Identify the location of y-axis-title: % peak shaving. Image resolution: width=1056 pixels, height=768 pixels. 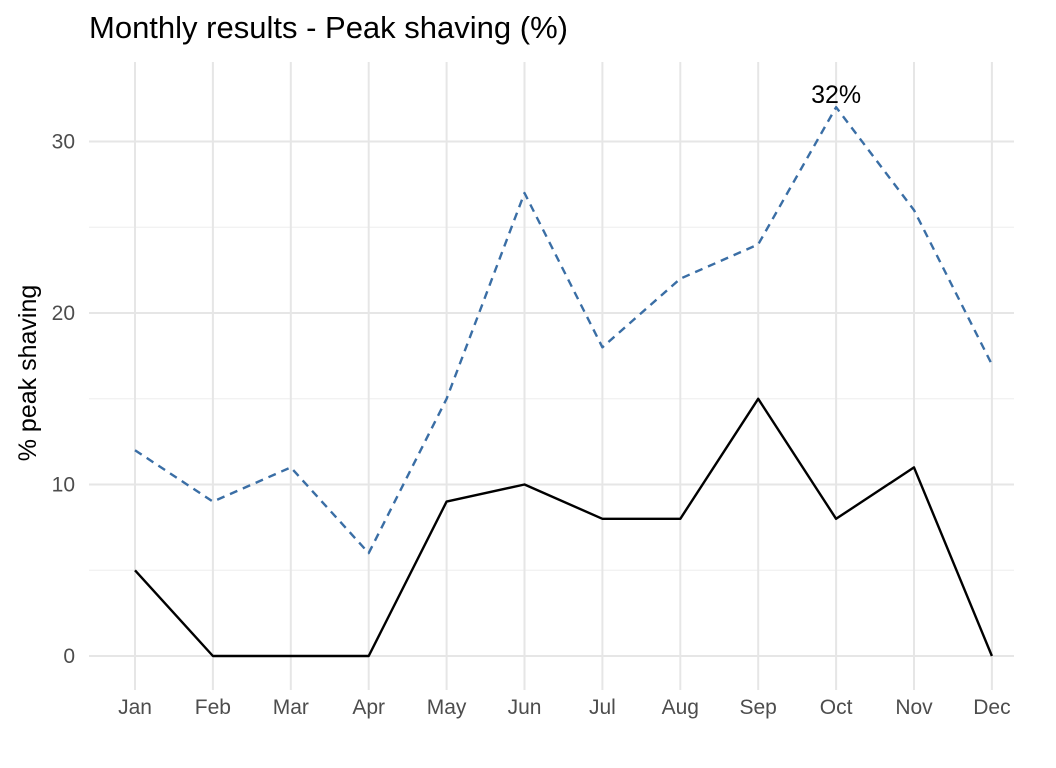
(28, 373).